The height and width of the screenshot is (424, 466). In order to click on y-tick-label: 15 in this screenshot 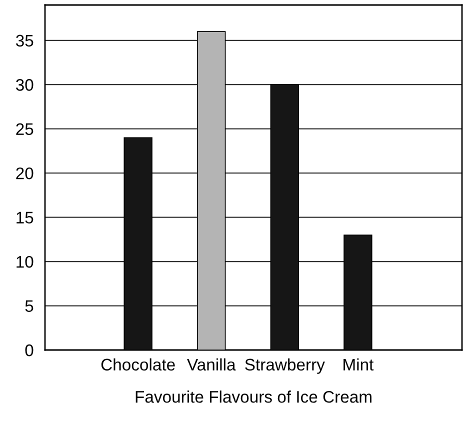, I will do `click(25, 218)`.